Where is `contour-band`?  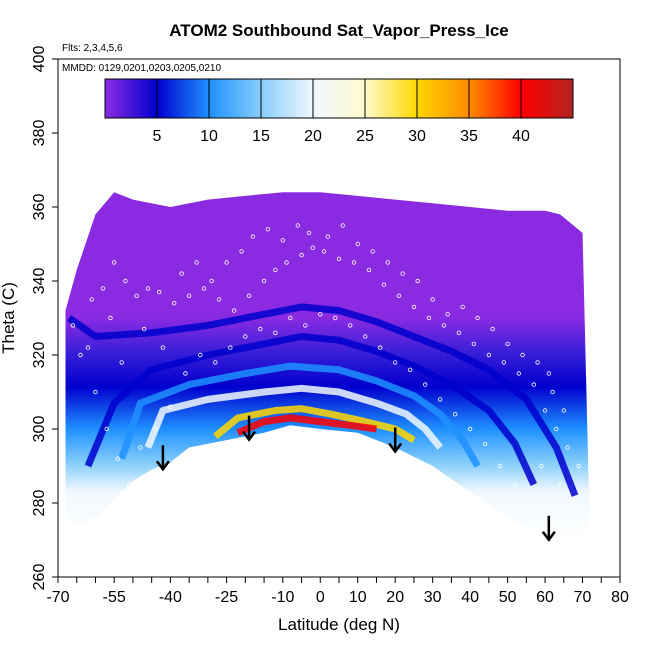
contour-band is located at coordinates (314, 424).